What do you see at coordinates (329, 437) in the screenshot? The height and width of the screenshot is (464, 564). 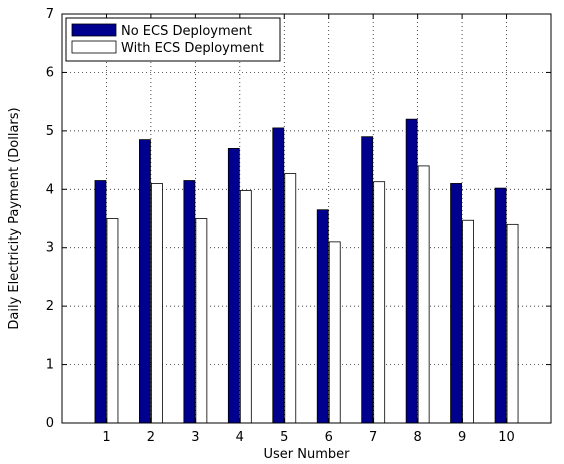 I see `x-tick-label: 6` at bounding box center [329, 437].